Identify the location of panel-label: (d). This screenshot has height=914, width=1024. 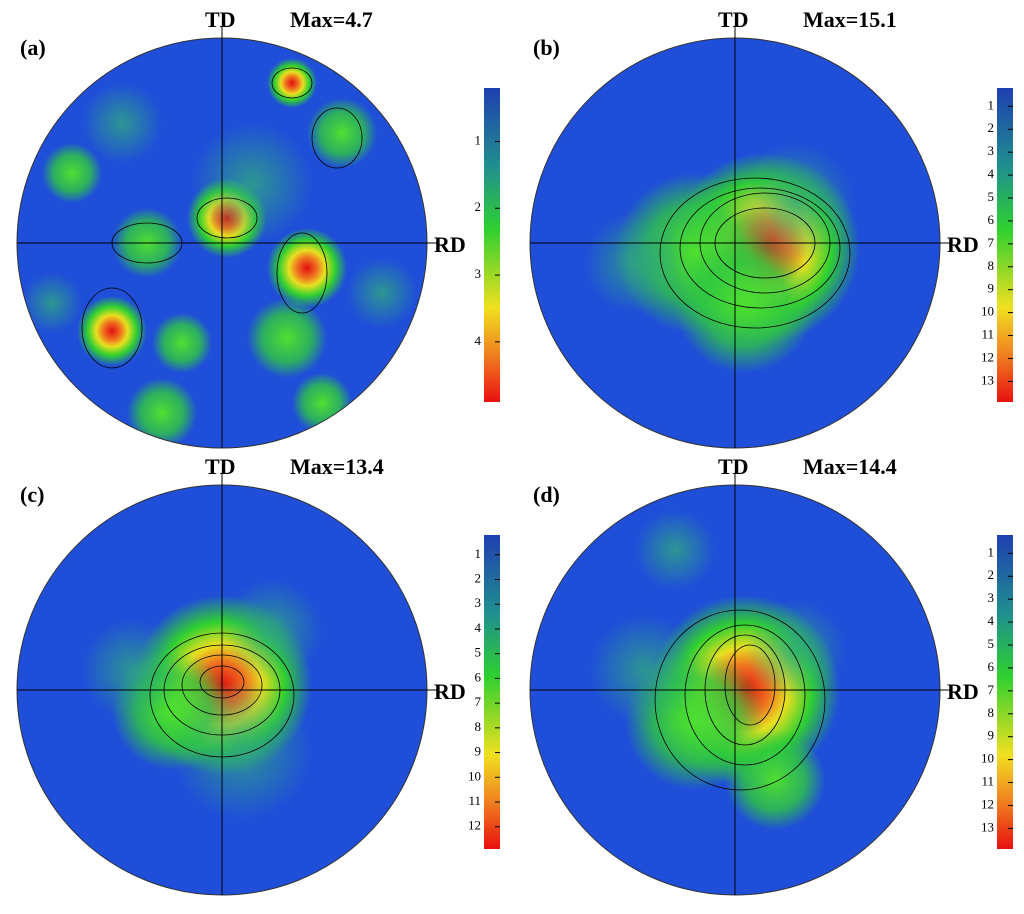
(546, 494).